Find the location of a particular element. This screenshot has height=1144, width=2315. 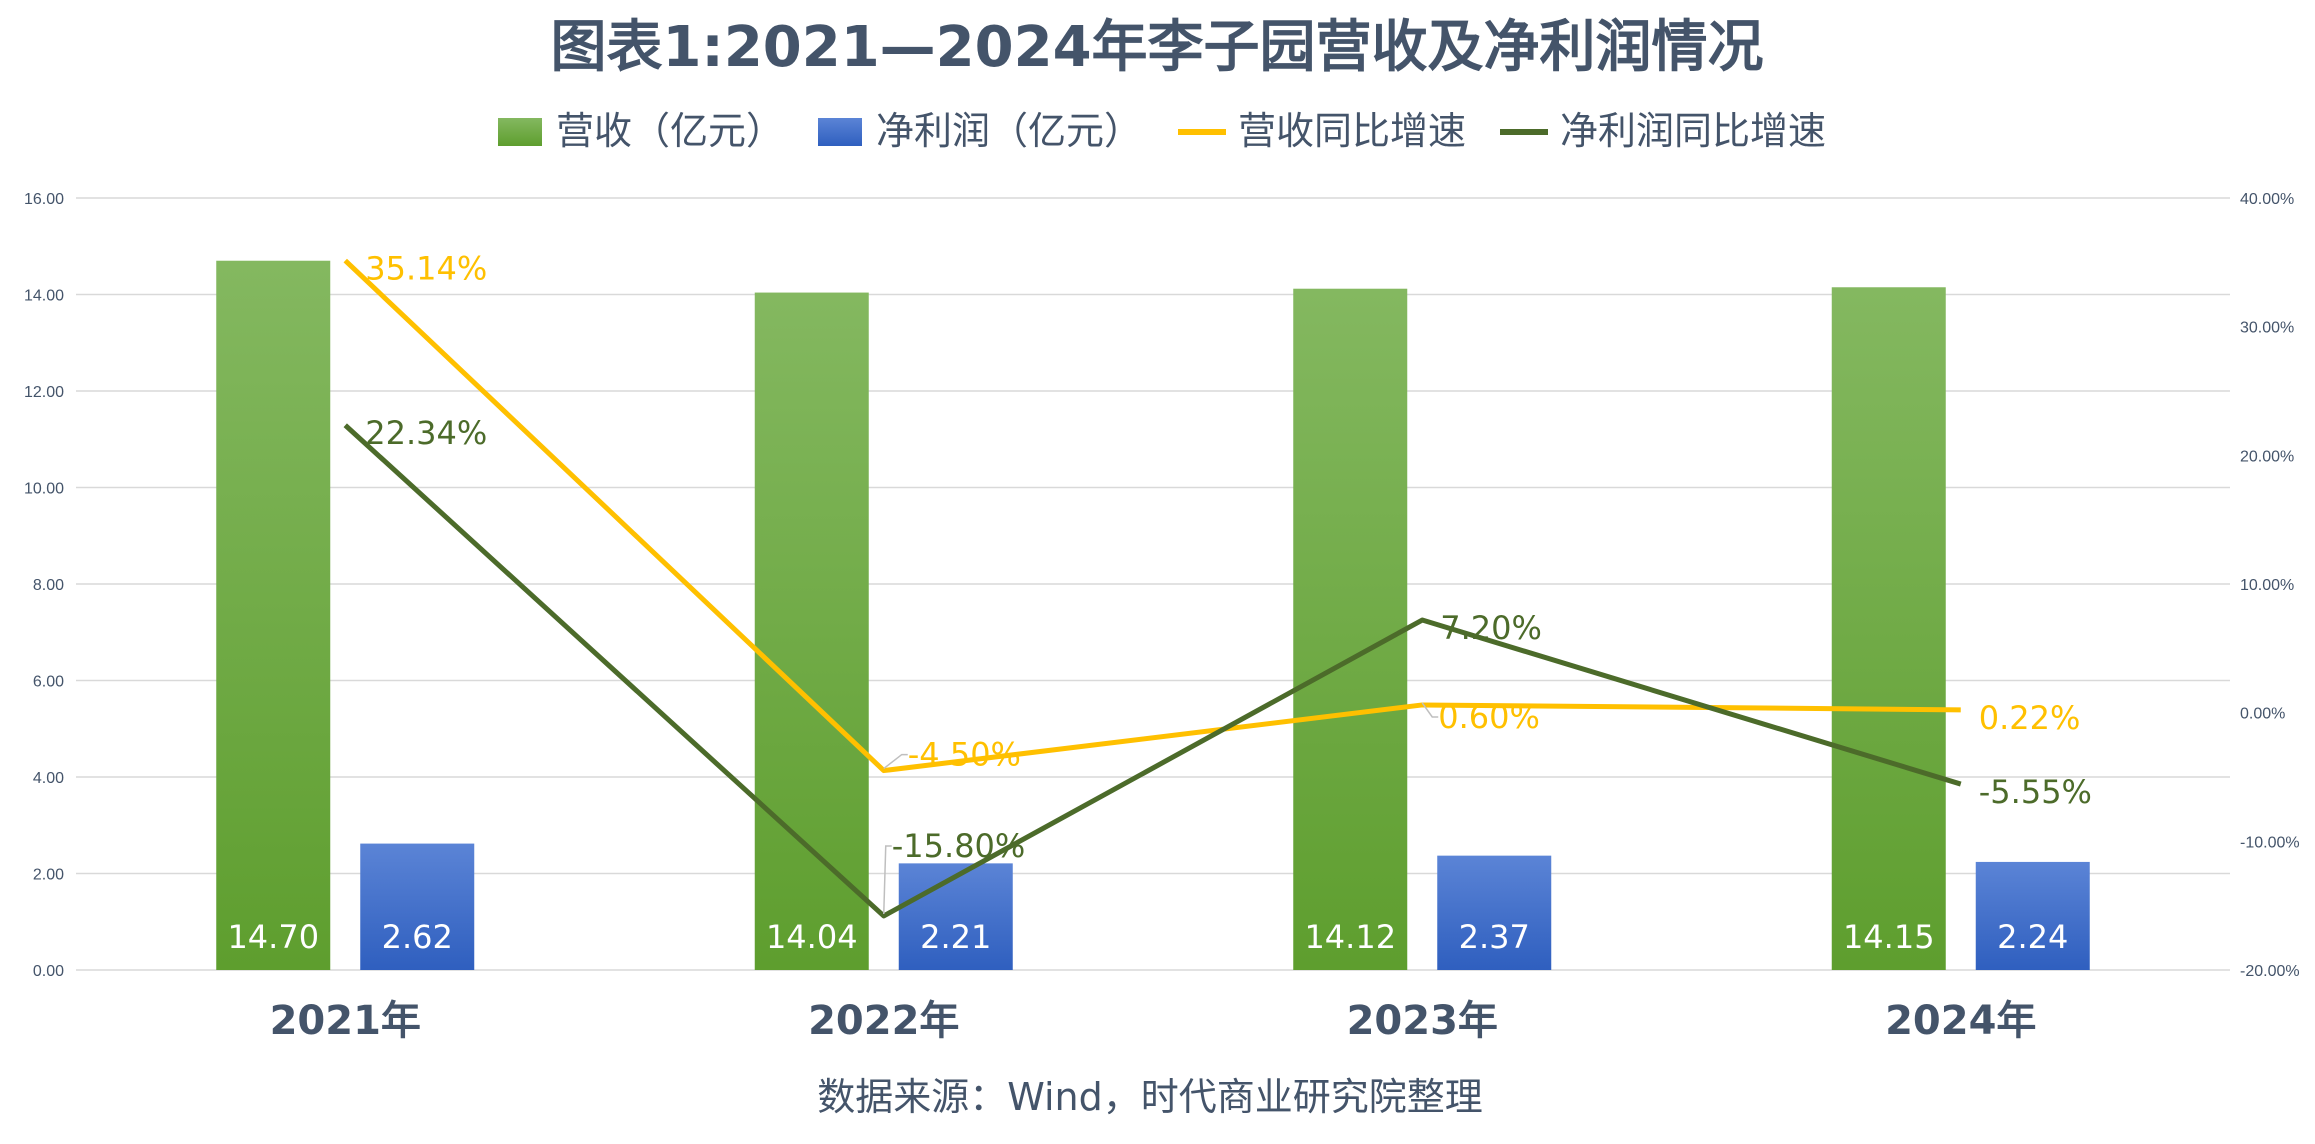

line-revenue-growth-value-label: -4.50% is located at coordinates (964, 755).